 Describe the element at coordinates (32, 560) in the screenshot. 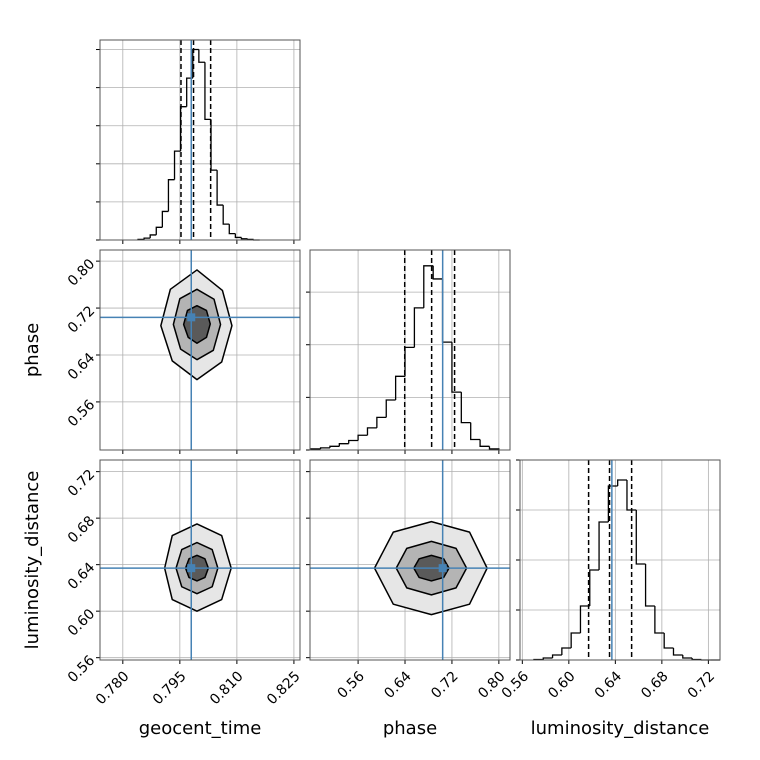

I see `y-axis-label: luminosity_distance` at that location.